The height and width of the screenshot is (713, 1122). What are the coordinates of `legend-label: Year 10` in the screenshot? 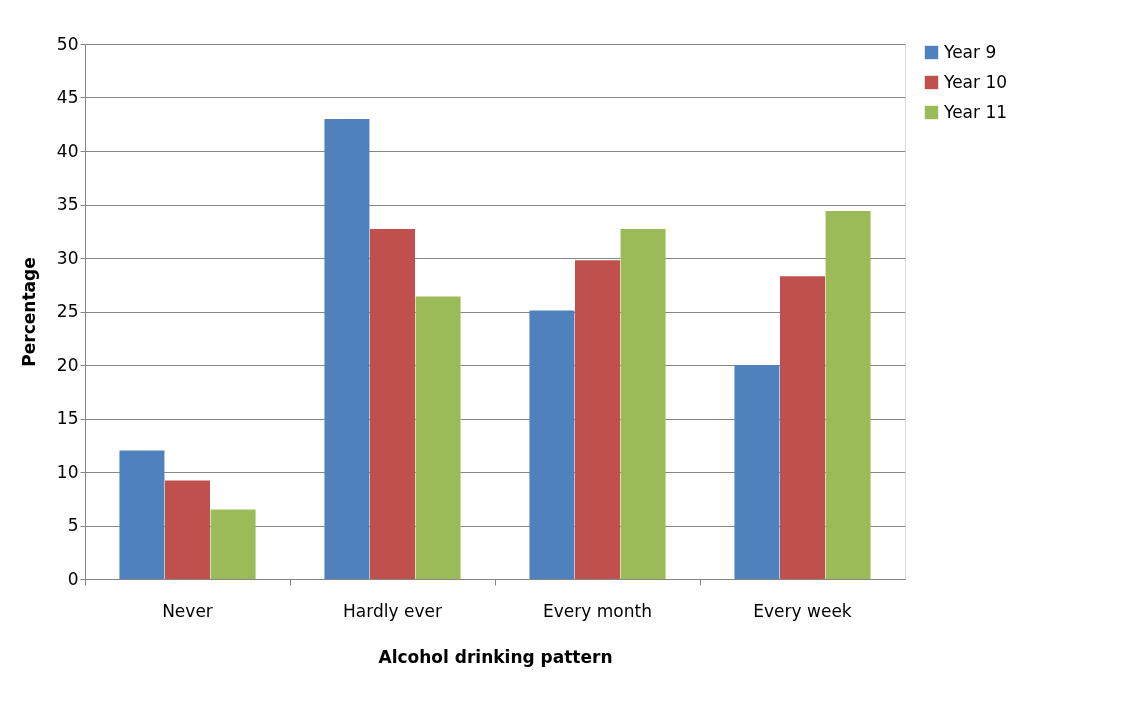 It's located at (975, 81).